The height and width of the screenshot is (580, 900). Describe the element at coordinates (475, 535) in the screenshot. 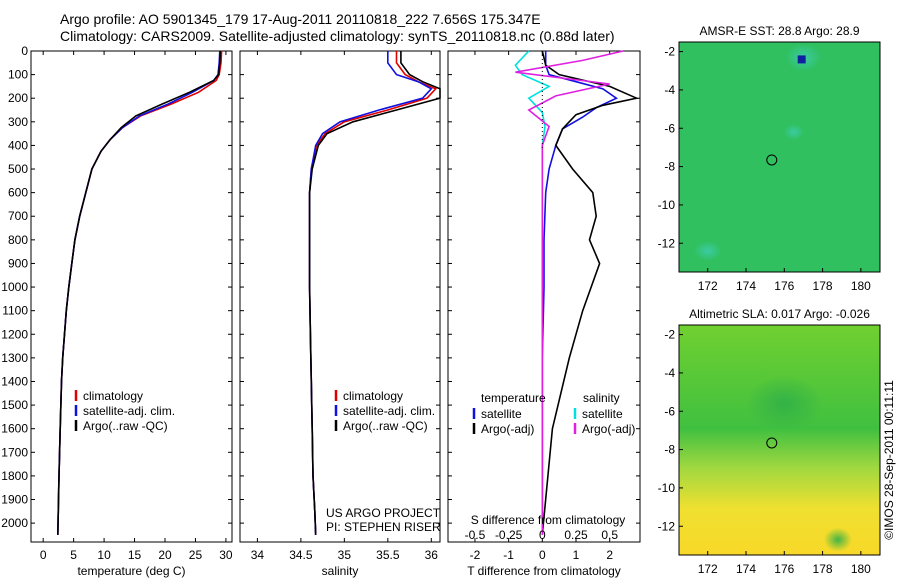

I see `x-tick-label-salinity: -0.5` at that location.